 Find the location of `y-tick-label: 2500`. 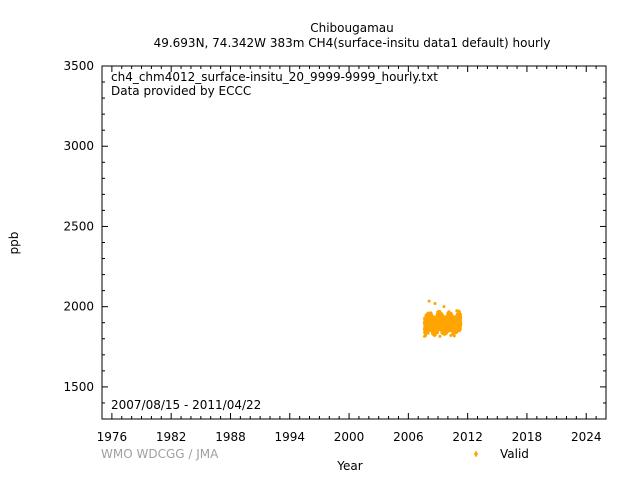

y-tick-label: 2500 is located at coordinates (78, 226).